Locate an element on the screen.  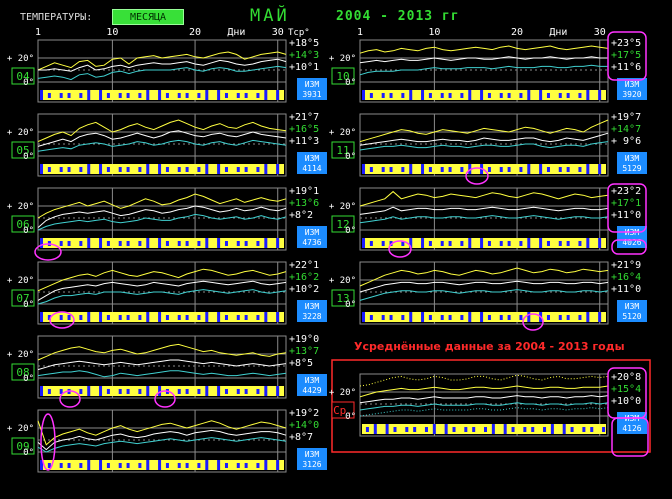
day-tick-10: 10 is located at coordinates (434, 32).